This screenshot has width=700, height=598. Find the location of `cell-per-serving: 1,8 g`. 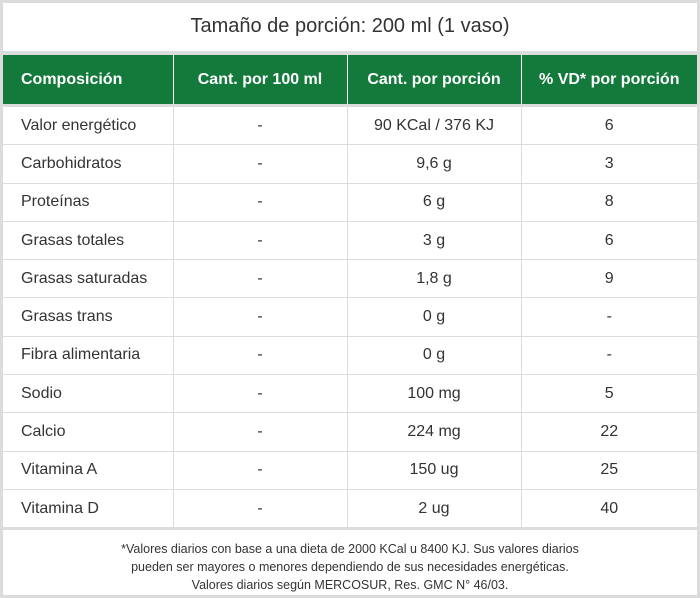

cell-per-serving: 1,8 g is located at coordinates (434, 278).